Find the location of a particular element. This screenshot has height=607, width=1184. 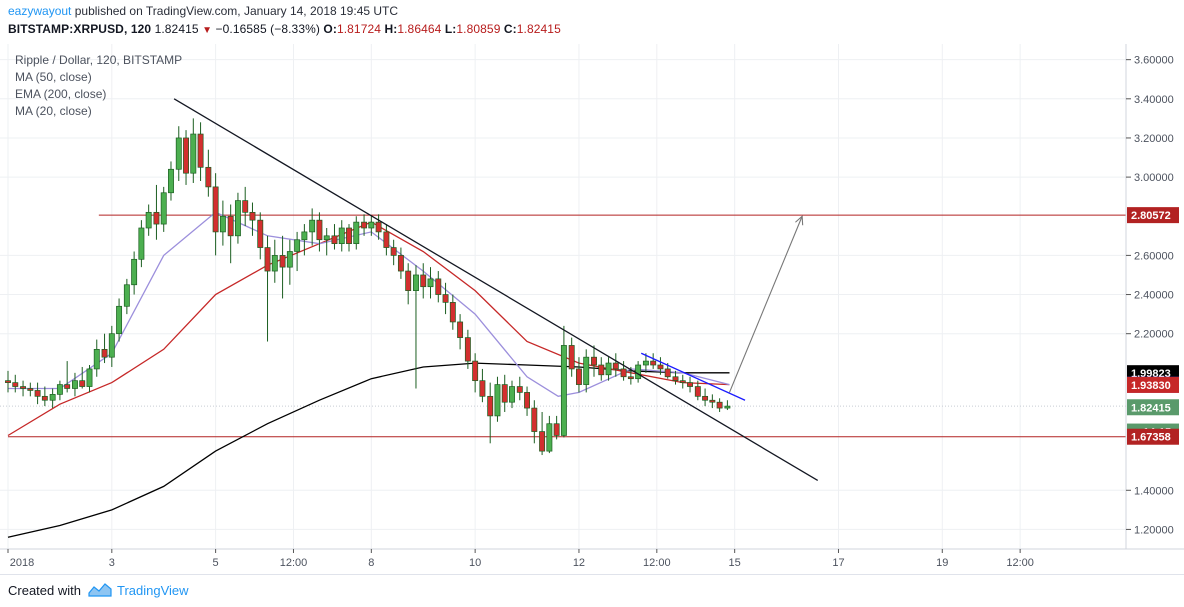

author-link: eazywayout is located at coordinates (40, 11).